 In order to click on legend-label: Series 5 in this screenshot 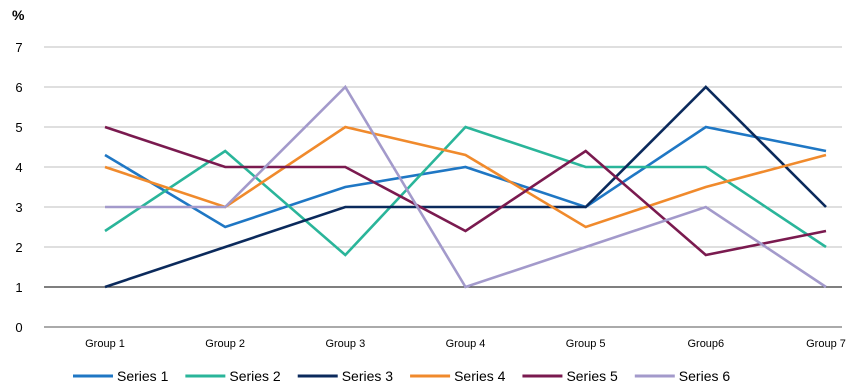, I will do `click(592, 376)`.